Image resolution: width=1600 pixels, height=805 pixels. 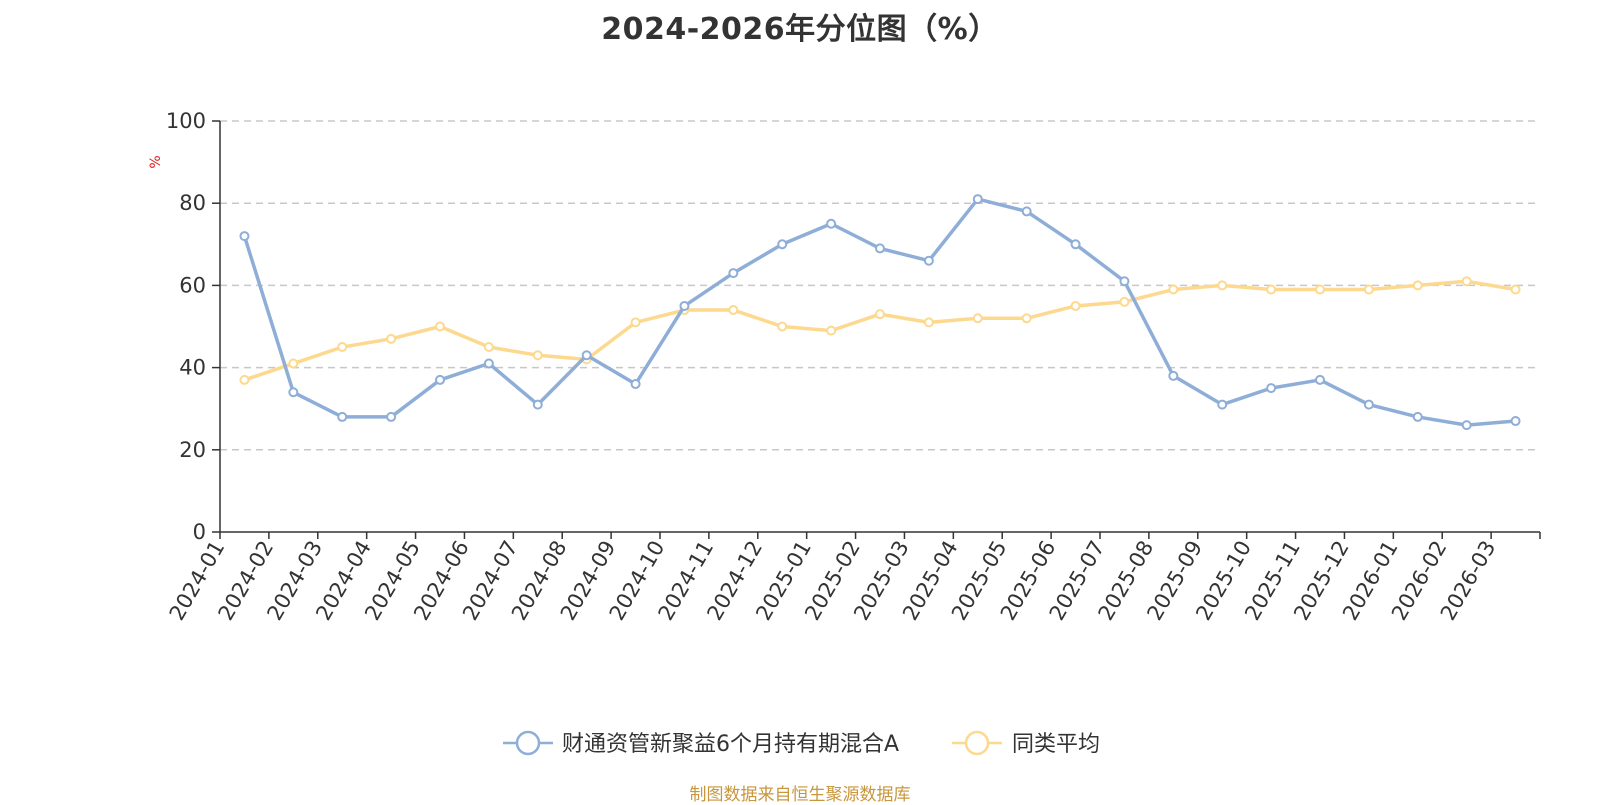 I want to click on y-axis-unit-label: %, so click(x=156, y=161).